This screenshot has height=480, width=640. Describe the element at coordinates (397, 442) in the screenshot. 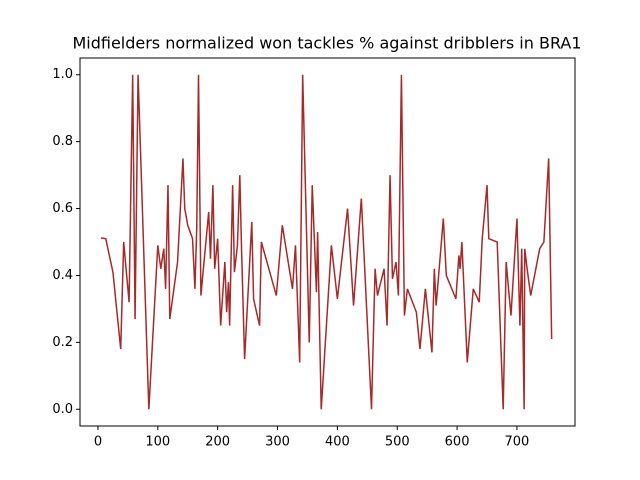

I see `x-tick-label: 500` at that location.